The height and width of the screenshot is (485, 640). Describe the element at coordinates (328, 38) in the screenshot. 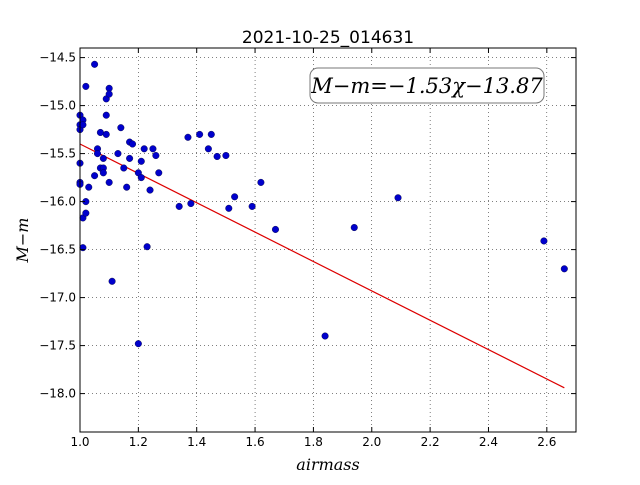

I see `chart-title: 2021-10-25_014631` at that location.